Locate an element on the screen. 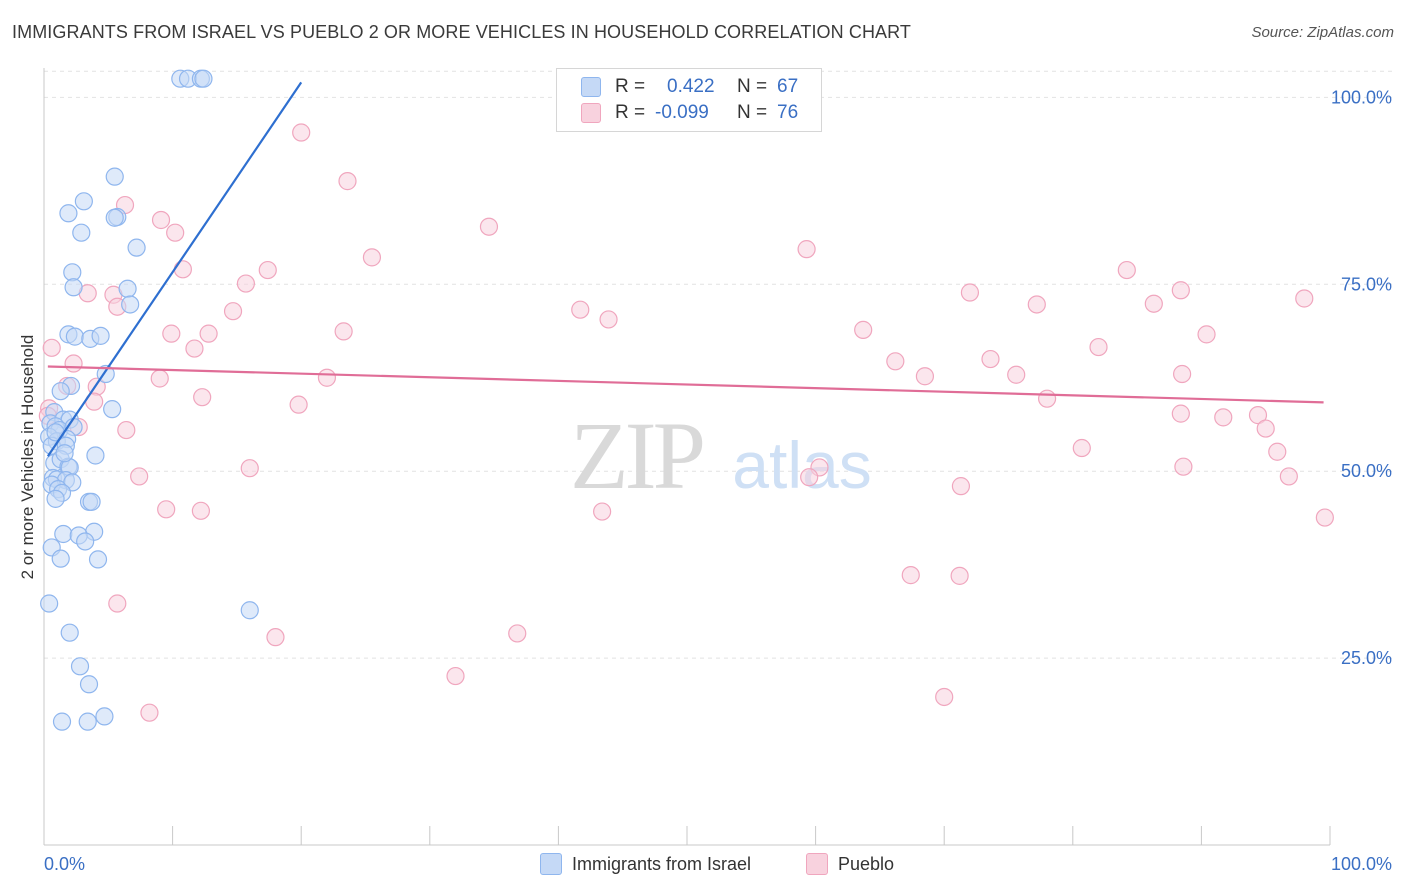 The height and width of the screenshot is (892, 1406). legend-swatch-pueblo is located at coordinates (591, 113).